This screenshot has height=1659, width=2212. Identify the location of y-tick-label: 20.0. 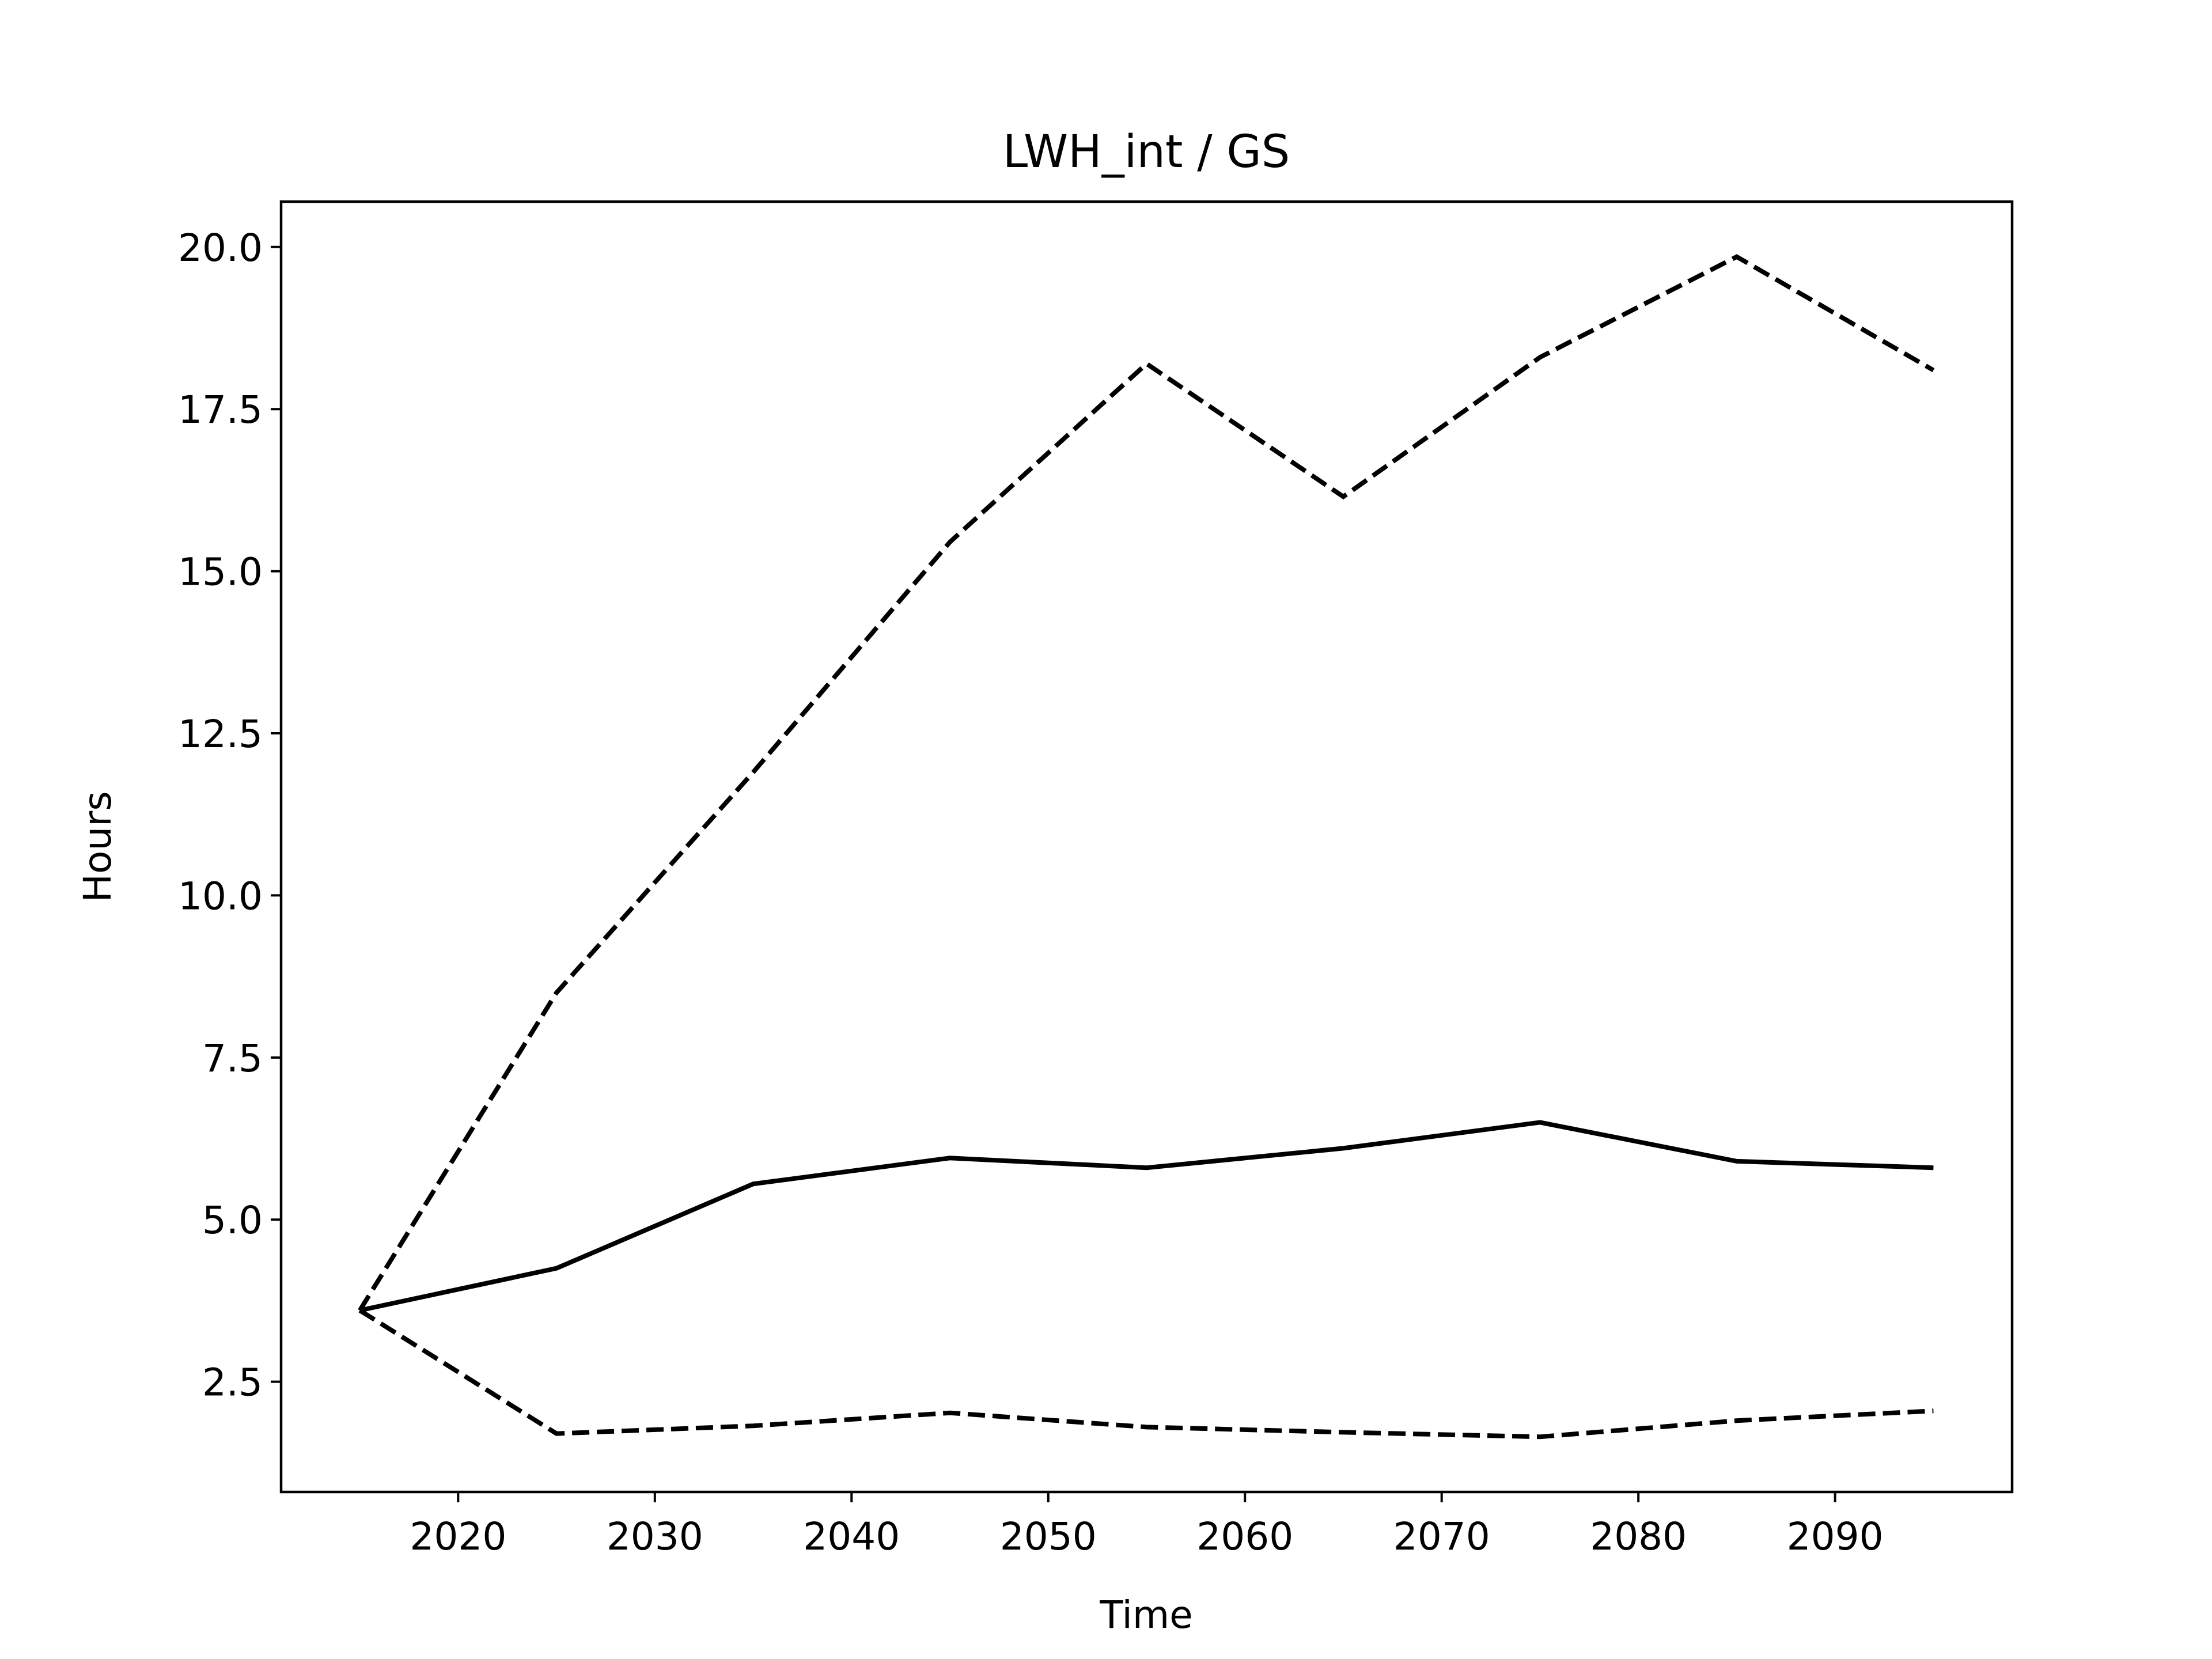
(220, 248).